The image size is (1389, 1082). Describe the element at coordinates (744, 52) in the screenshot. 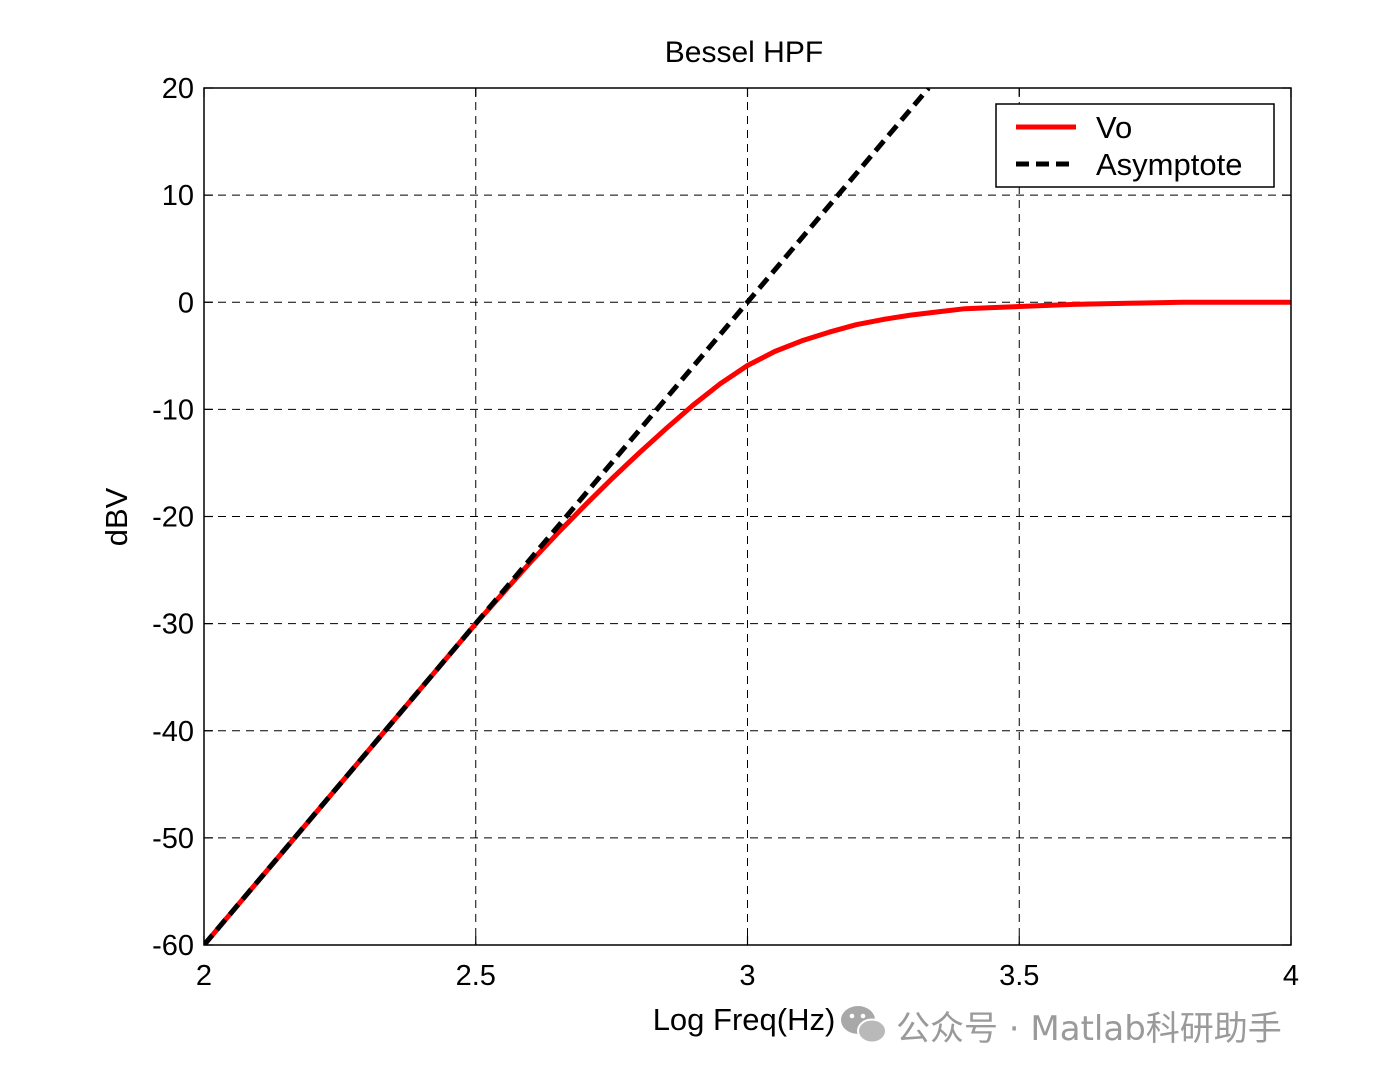

I see `chart-title: Bessel HPF` at that location.